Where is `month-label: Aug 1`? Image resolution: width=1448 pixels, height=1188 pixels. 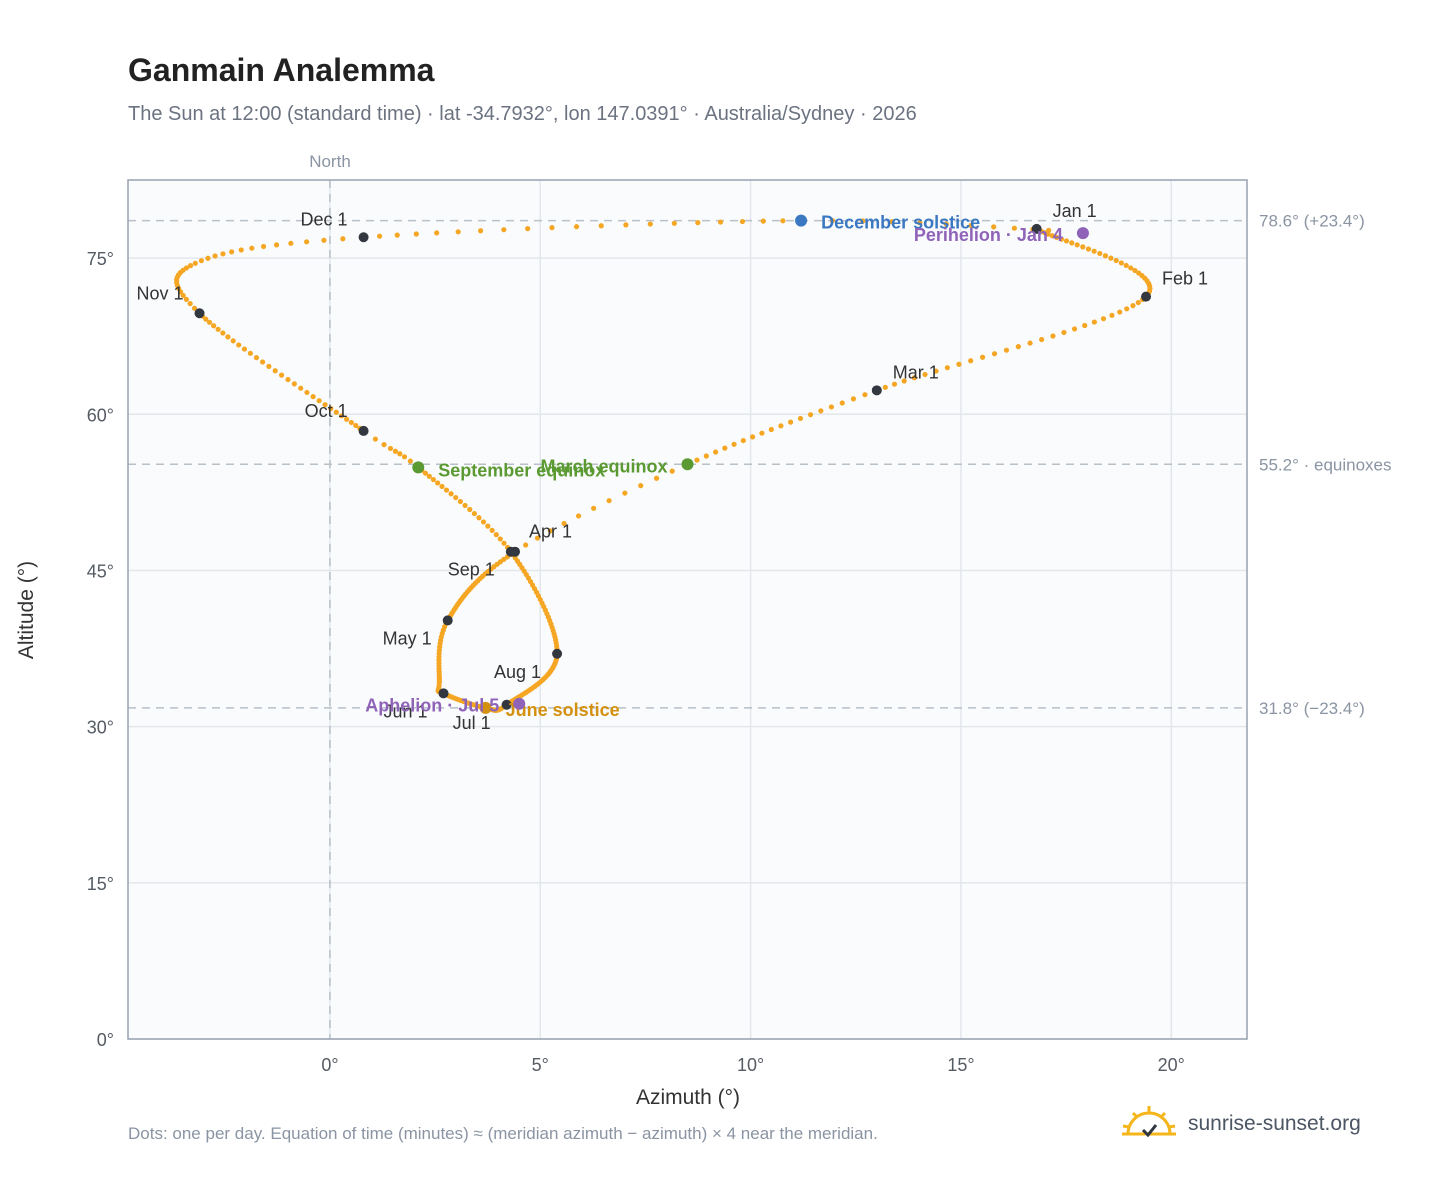 month-label: Aug 1 is located at coordinates (517, 672).